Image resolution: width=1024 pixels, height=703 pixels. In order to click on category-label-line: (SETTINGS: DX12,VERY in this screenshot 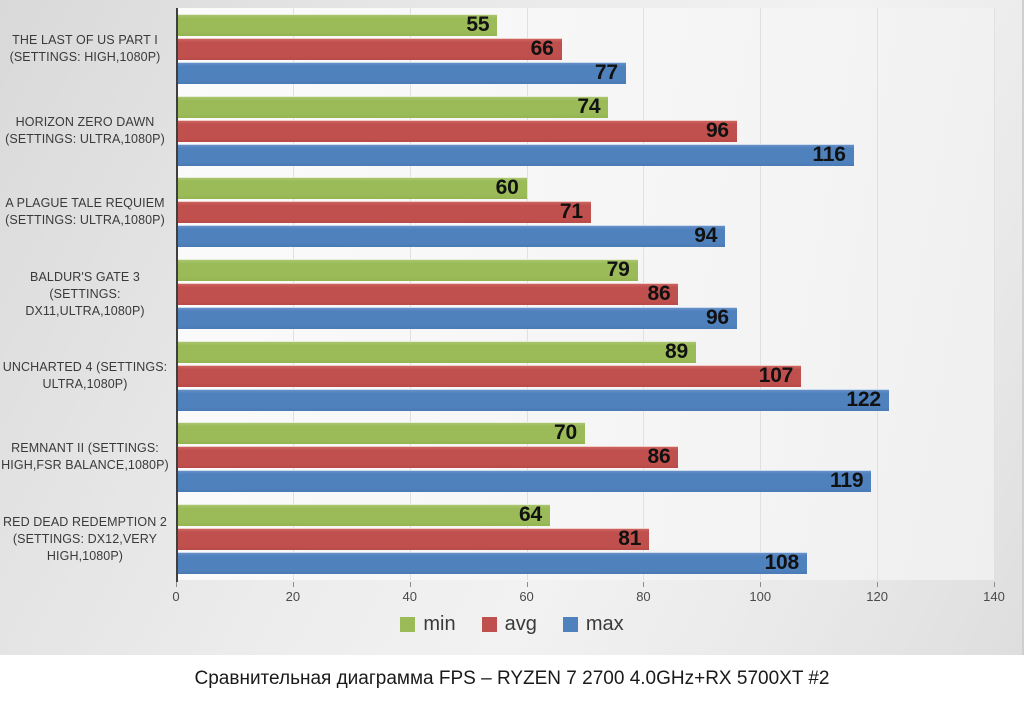, I will do `click(85, 538)`.